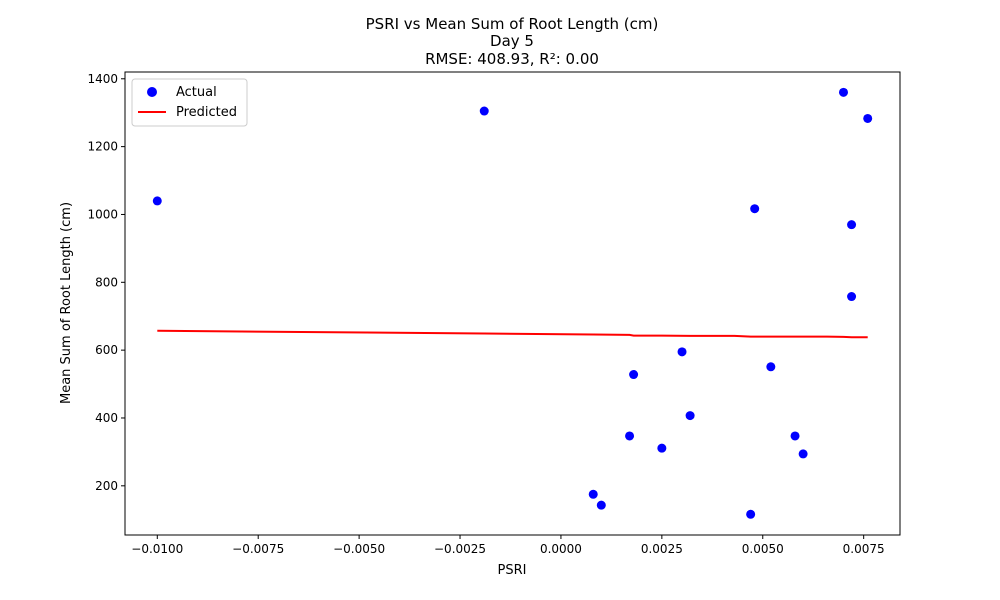 The image size is (1000, 600). I want to click on y-axis-ticks: 200 400 600 800 1000 1200 1400, so click(106, 282).